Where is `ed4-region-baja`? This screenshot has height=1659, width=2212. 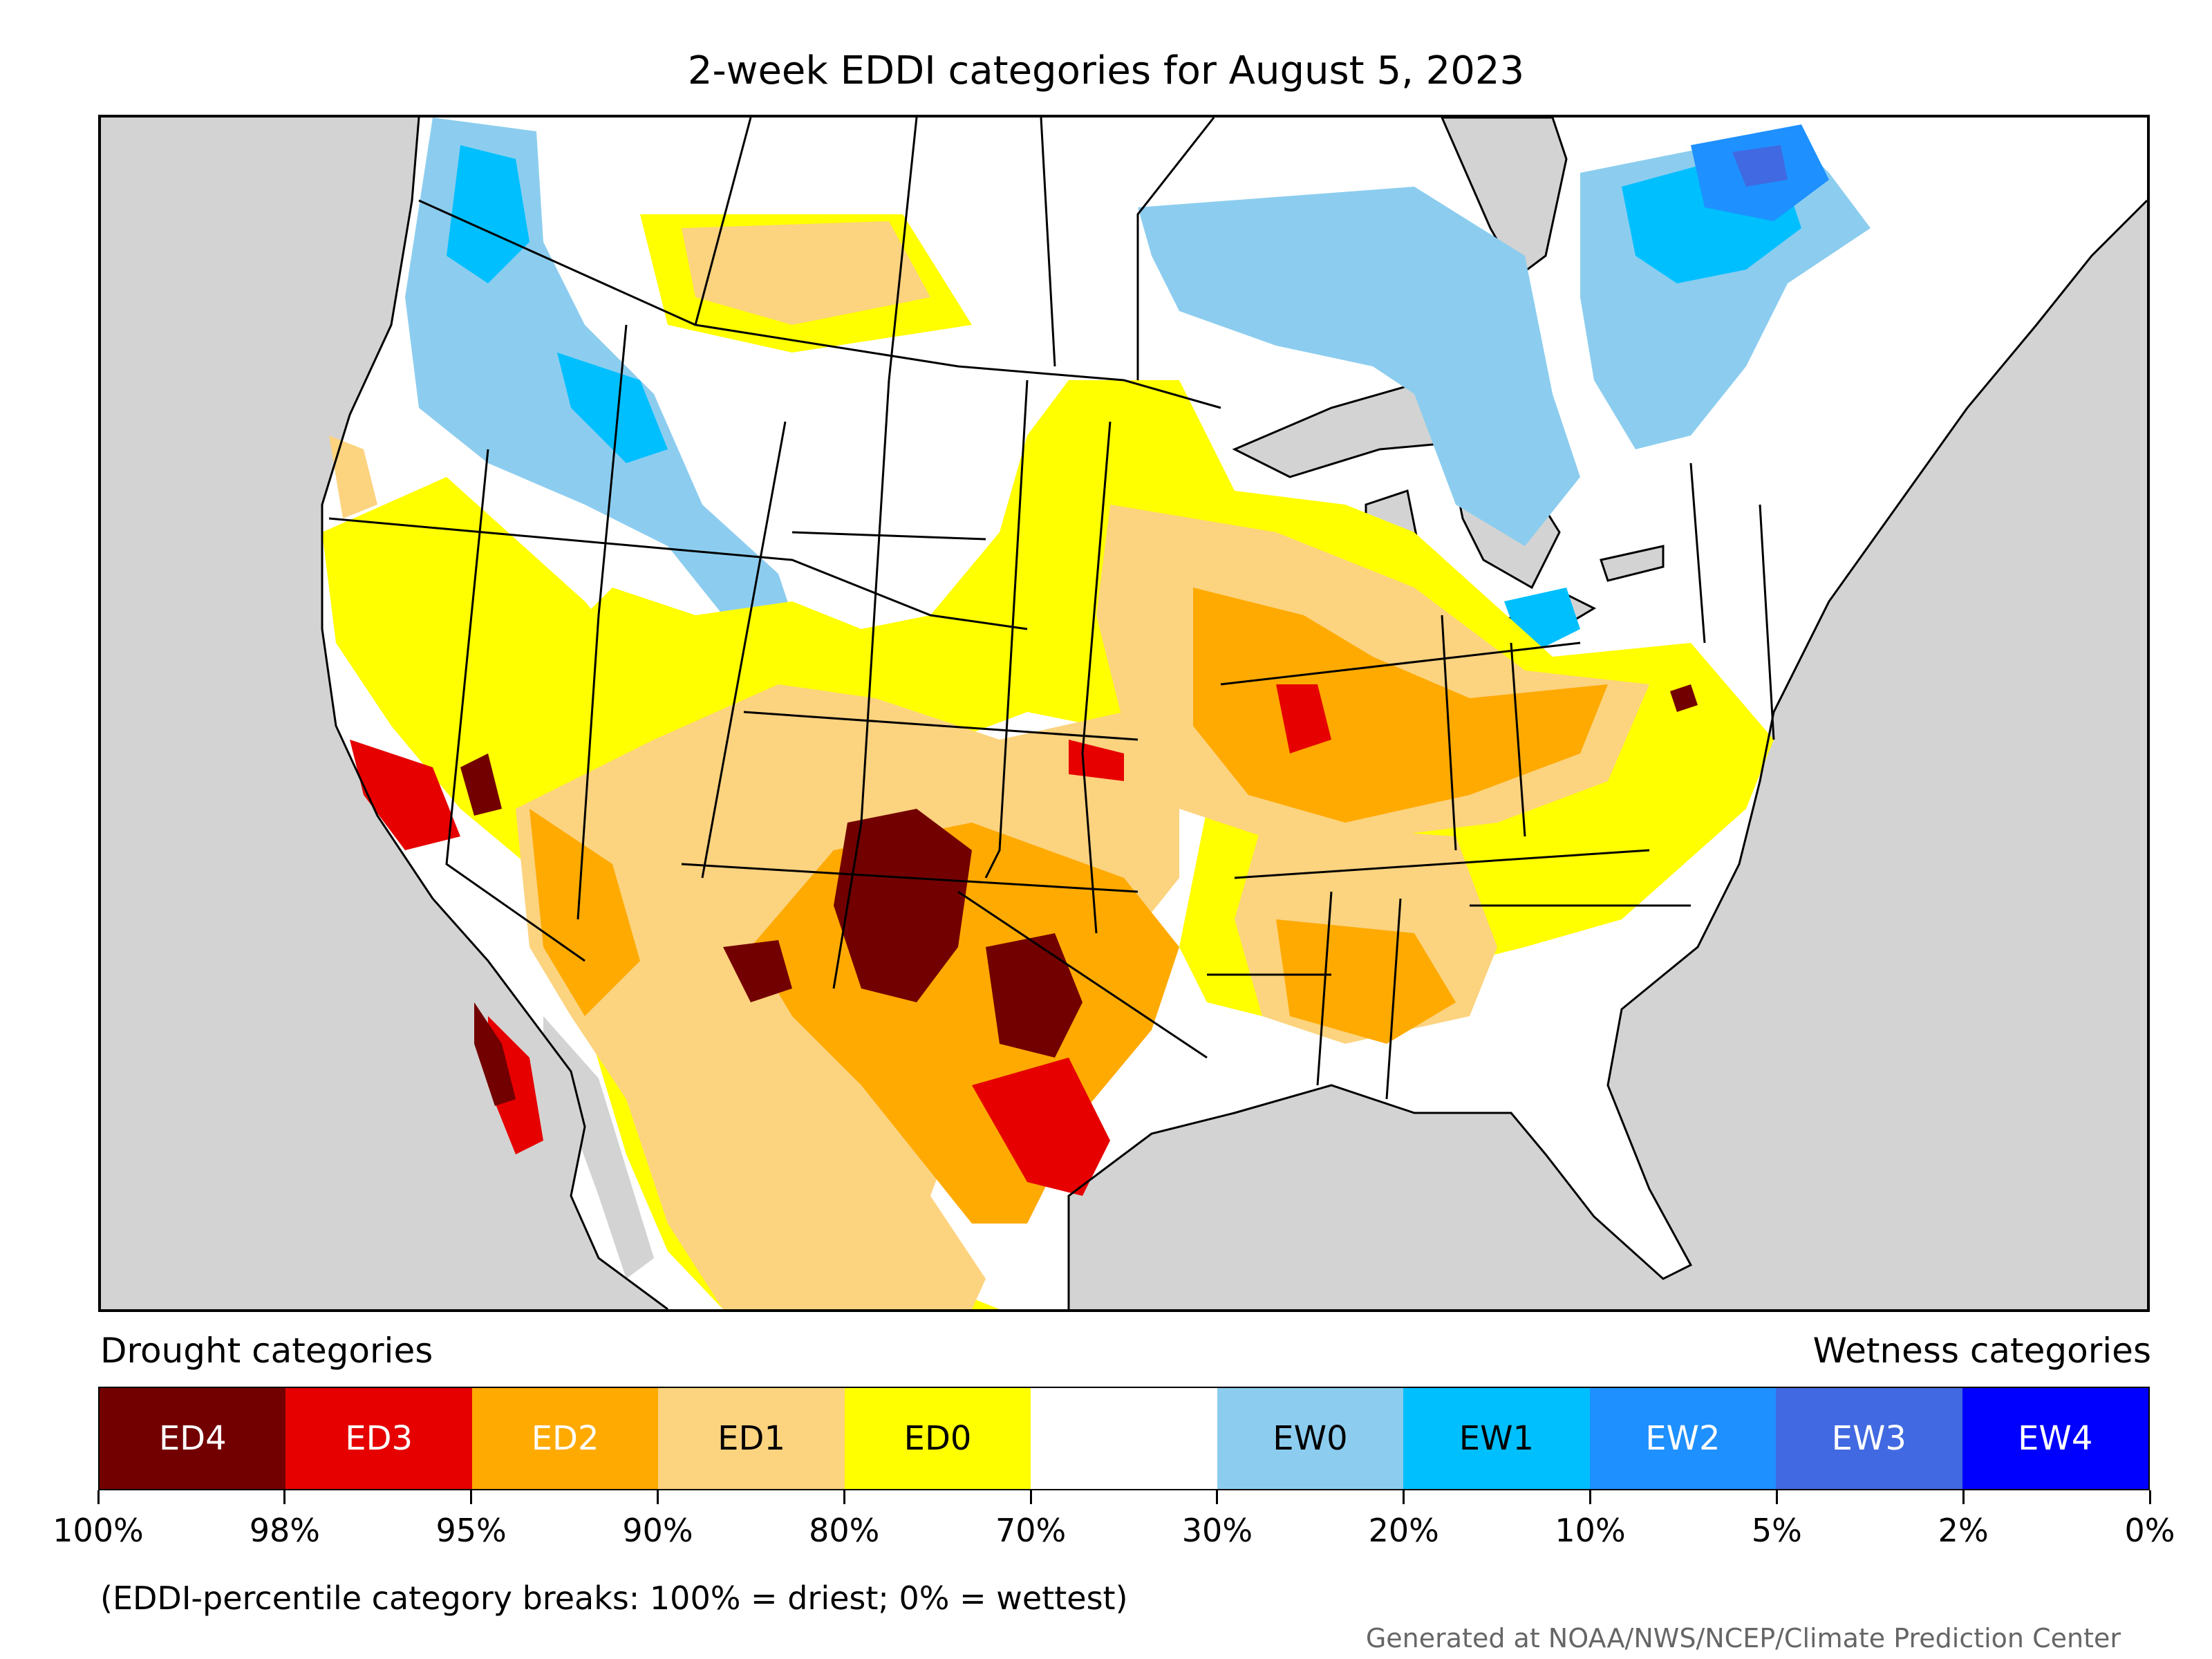 ed4-region-baja is located at coordinates (495, 1054).